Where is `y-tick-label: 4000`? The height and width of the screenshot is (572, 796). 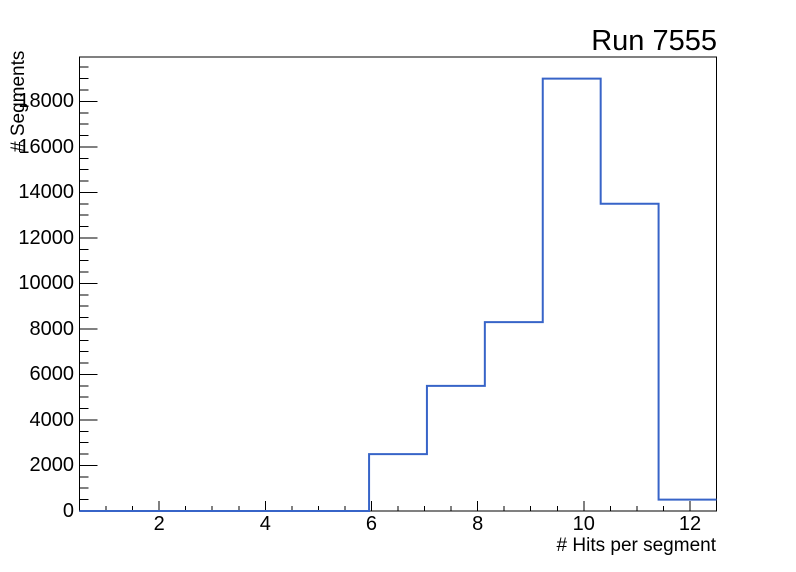
y-tick-label: 4000 is located at coordinates (52, 419).